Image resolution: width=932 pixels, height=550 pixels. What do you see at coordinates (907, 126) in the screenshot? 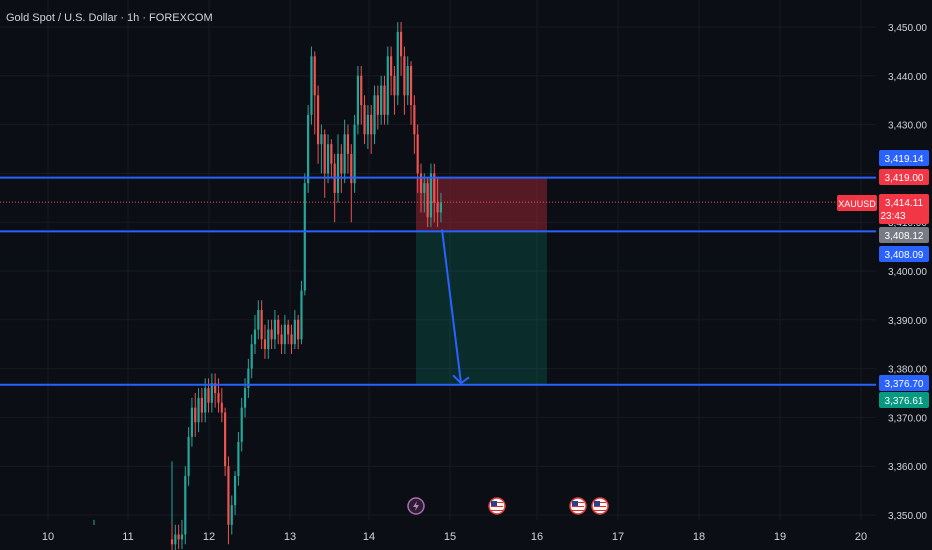
I see `y-tick-label: 3,430.00` at bounding box center [907, 126].